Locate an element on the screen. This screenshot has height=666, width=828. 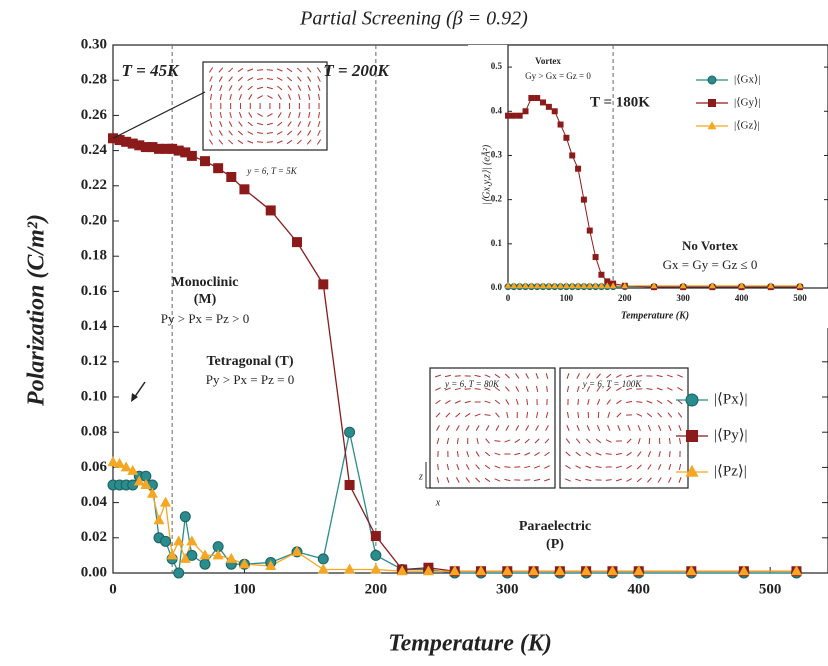
annotation: Paraelectric is located at coordinates (555, 526).